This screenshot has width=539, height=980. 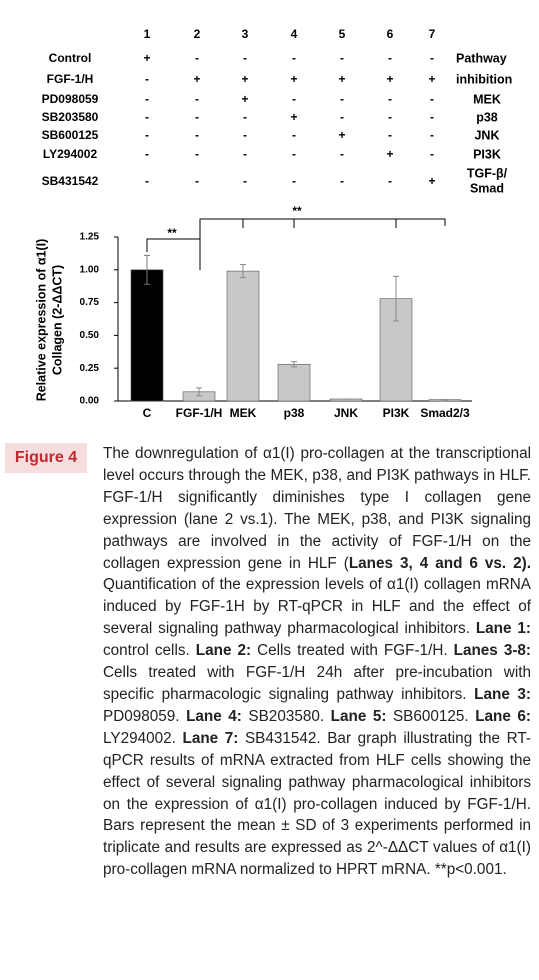 What do you see at coordinates (90, 302) in the screenshot?
I see `y-tick-label: 0.75` at bounding box center [90, 302].